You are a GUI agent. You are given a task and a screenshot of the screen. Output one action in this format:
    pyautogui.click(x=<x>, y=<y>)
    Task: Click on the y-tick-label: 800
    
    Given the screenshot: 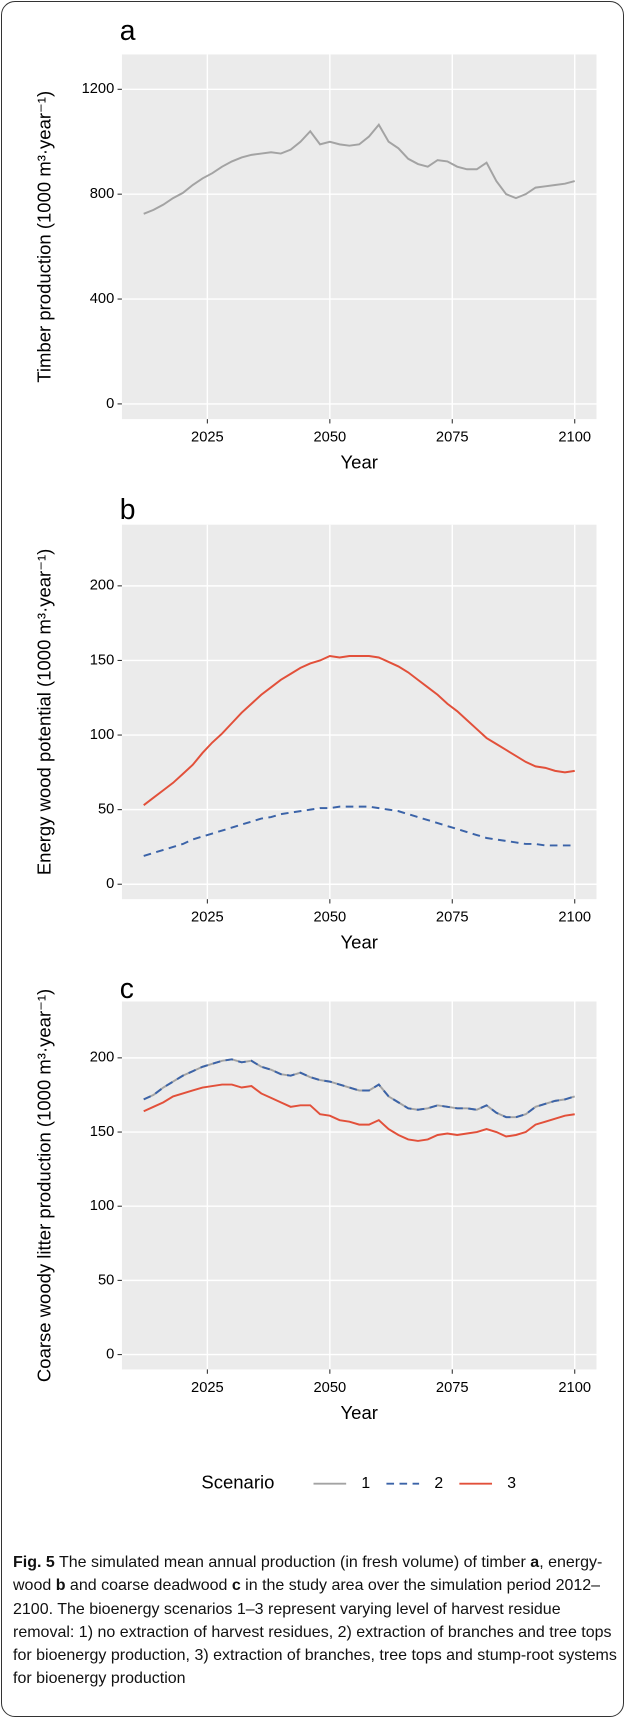 What is the action you would take?
    pyautogui.click(x=102, y=194)
    